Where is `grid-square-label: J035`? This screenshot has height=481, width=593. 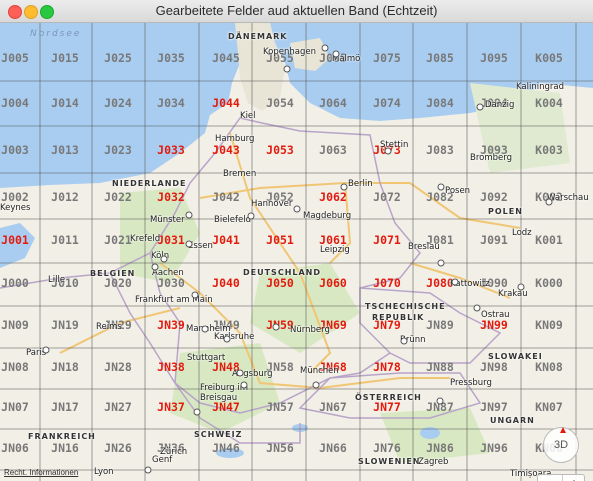 grid-square-label: J035 is located at coordinates (171, 58).